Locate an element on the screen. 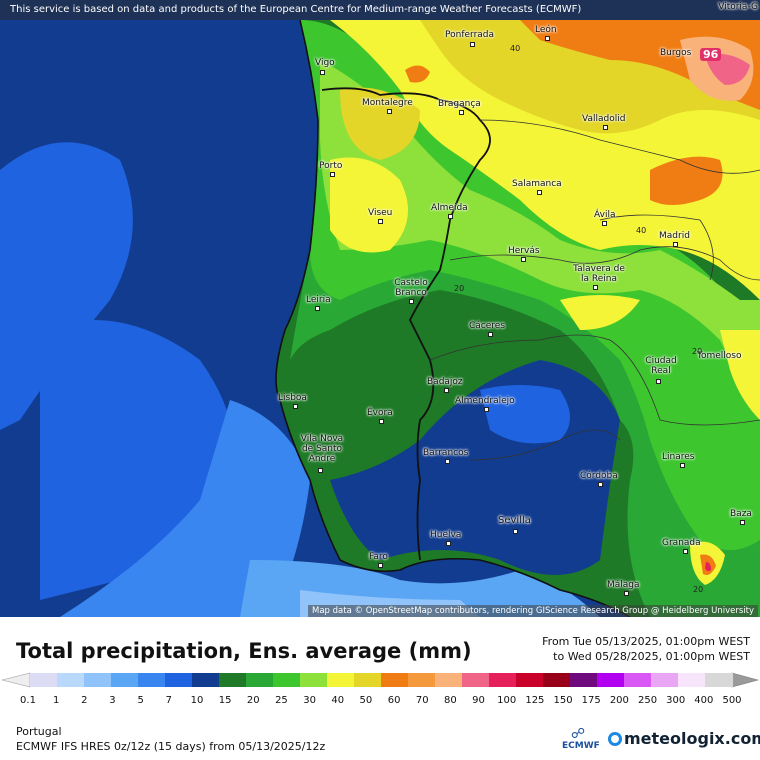  city-label: Cáceres is located at coordinates (487, 326).